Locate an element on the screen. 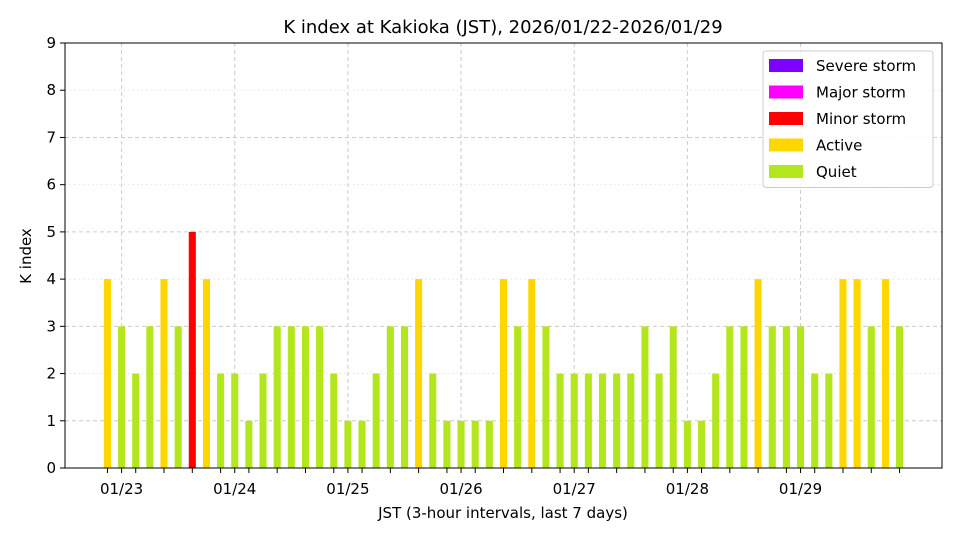  x-tick-label: 01/27 is located at coordinates (574, 489).